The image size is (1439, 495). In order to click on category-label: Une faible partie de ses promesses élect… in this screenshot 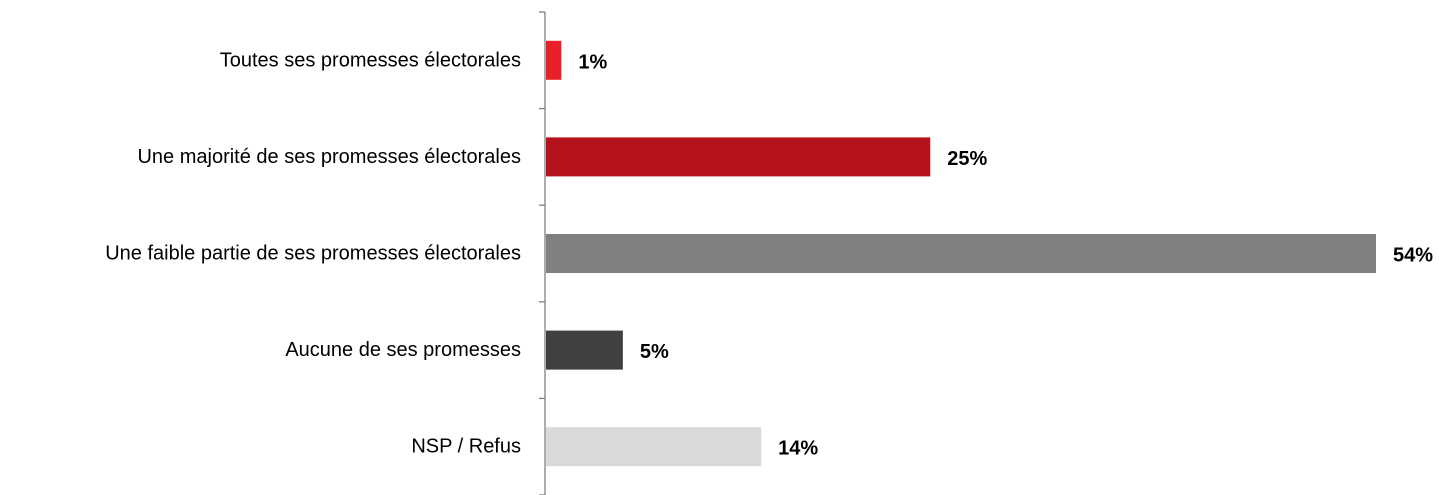, I will do `click(313, 254)`.